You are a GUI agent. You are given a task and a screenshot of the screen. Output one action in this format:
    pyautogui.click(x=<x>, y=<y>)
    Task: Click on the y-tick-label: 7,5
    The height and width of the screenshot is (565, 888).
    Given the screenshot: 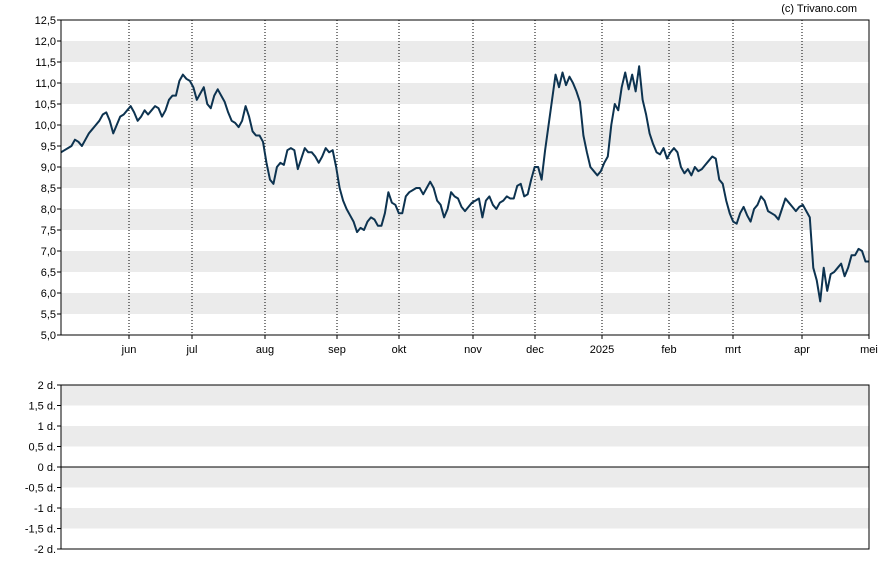 What is the action you would take?
    pyautogui.click(x=48, y=231)
    